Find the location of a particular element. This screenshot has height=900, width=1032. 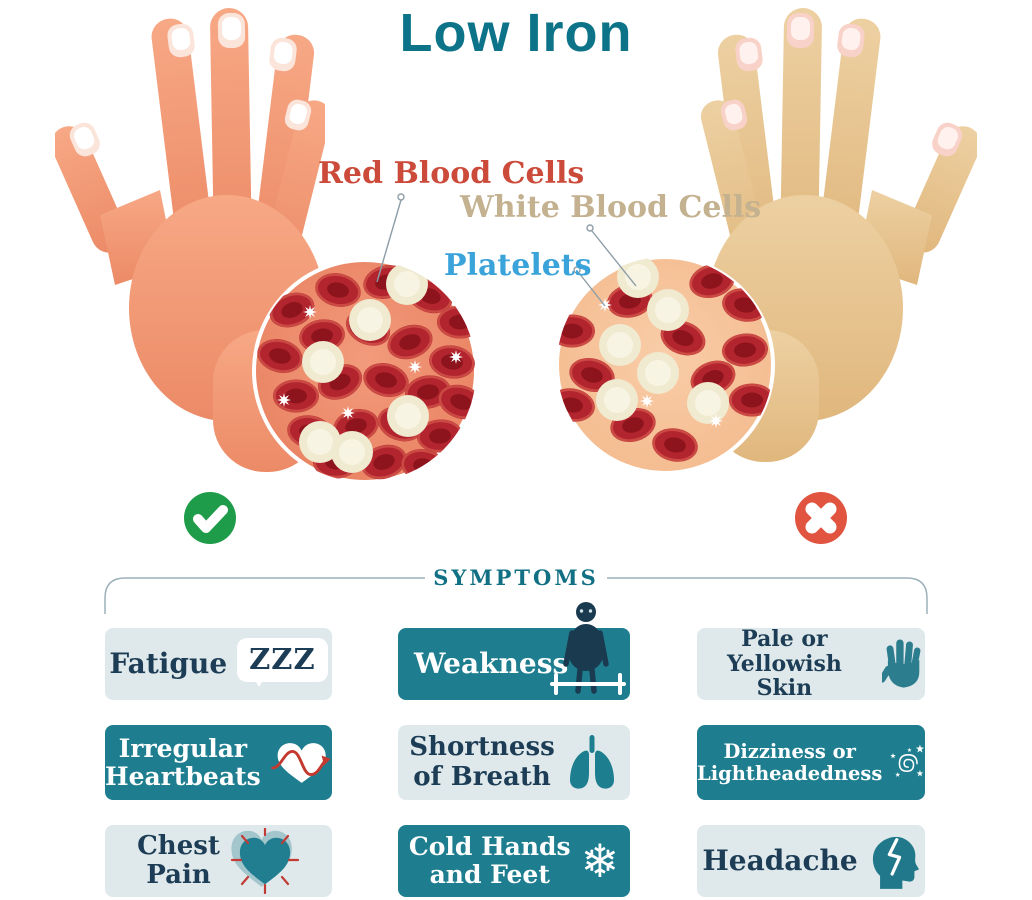

symptom-label: Chest Pain is located at coordinates (178, 860).